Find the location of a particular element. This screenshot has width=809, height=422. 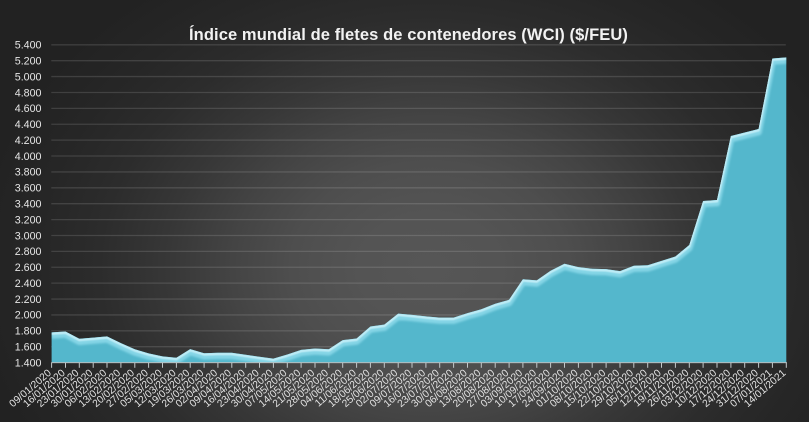

svg-text: 3.800 is located at coordinates (28, 173).